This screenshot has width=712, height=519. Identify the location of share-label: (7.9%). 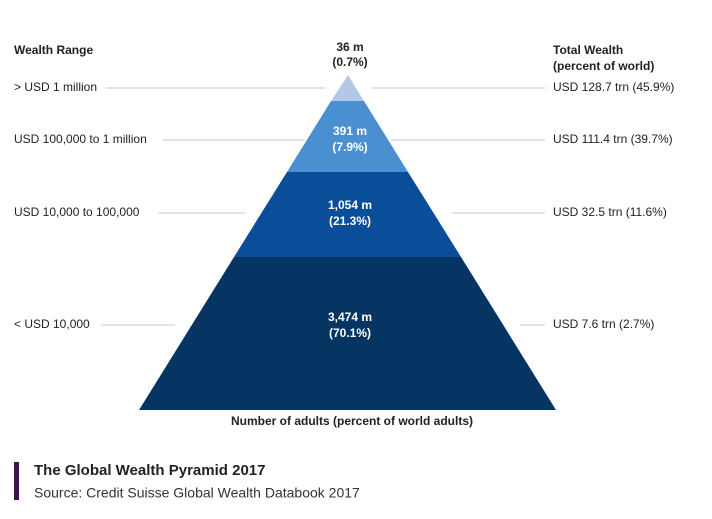
(349, 147).